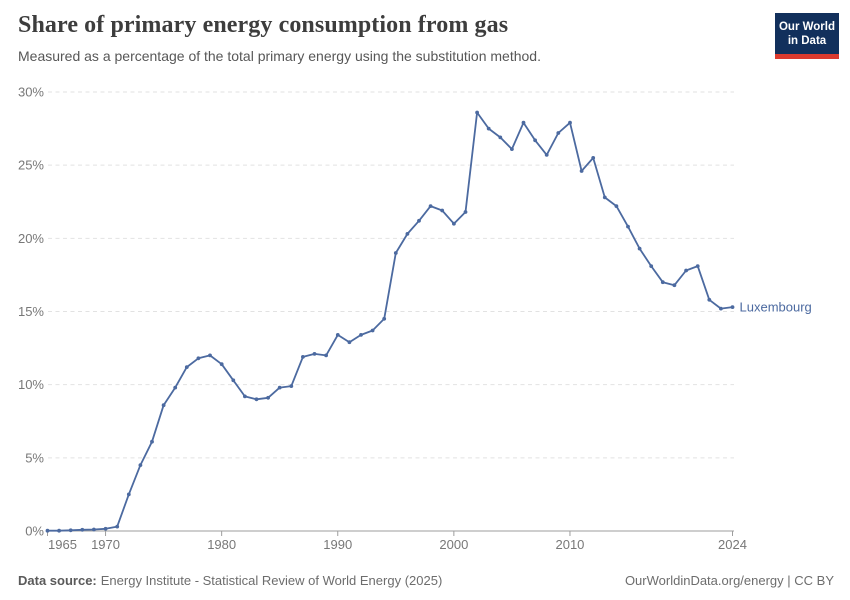 This screenshot has height=600, width=850. I want to click on data-point-1968, so click(82, 529).